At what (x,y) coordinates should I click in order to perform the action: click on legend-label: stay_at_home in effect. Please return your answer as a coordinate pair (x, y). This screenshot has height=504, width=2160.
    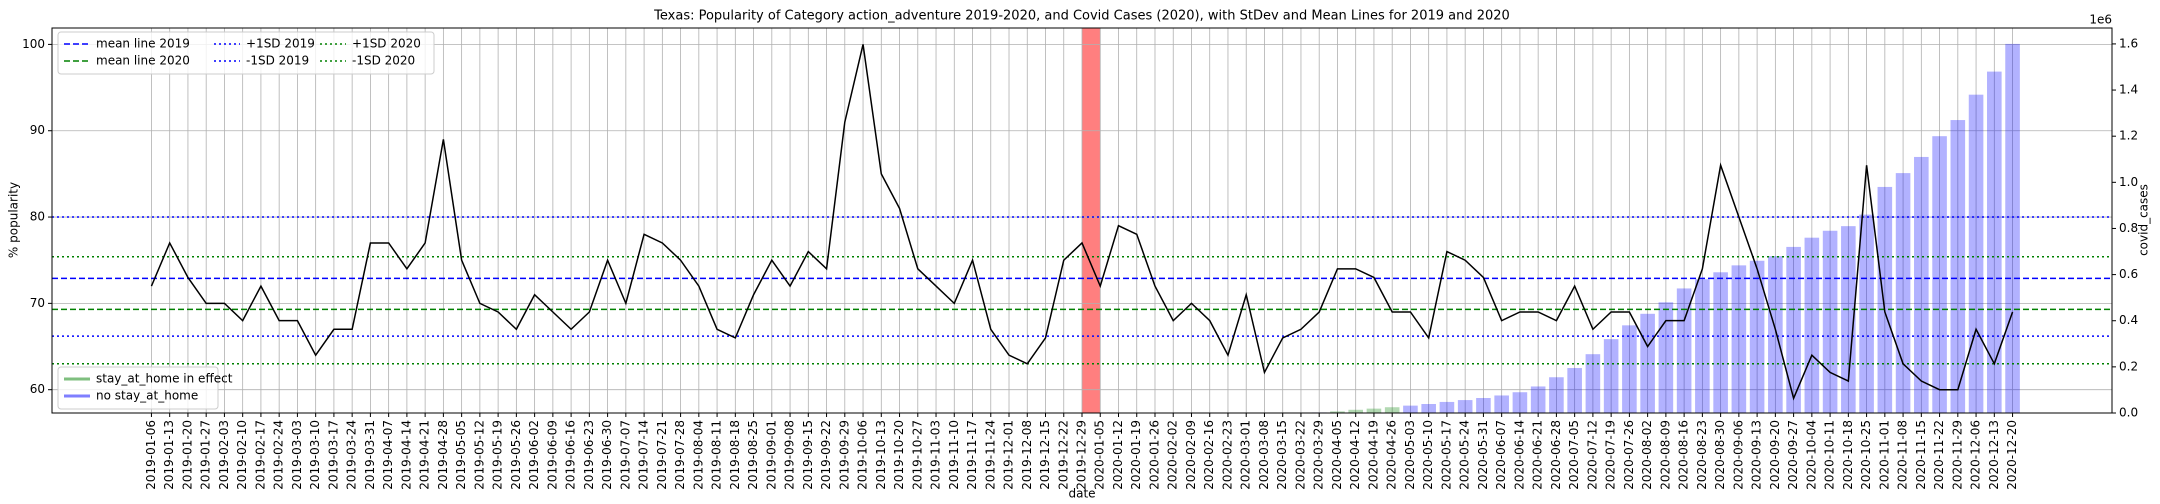
    Looking at the image, I should click on (164, 379).